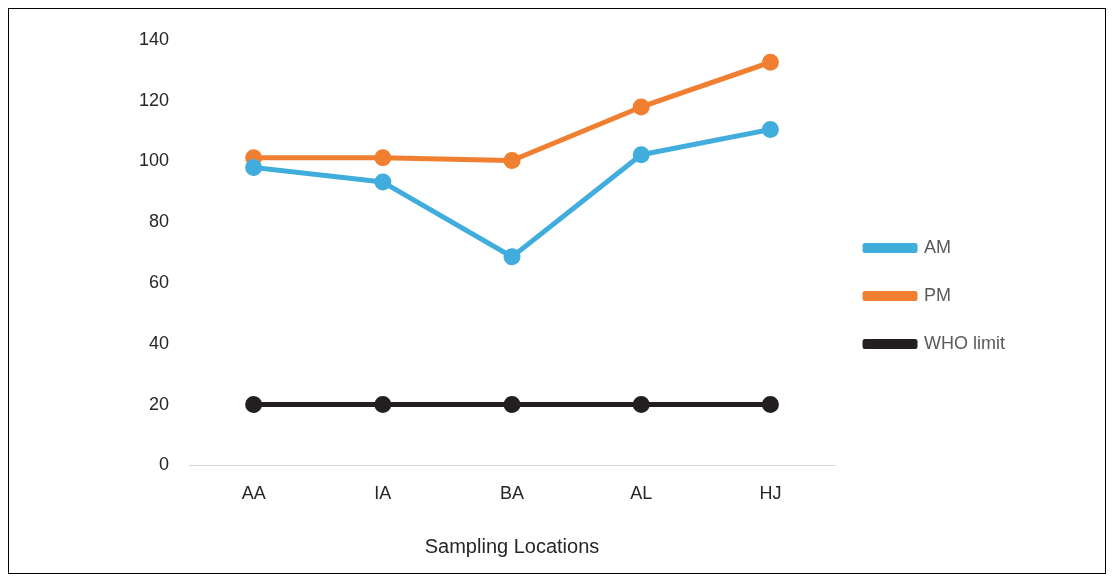 The width and height of the screenshot is (1114, 582). I want to click on x-tick-label: HJ, so click(770, 493).